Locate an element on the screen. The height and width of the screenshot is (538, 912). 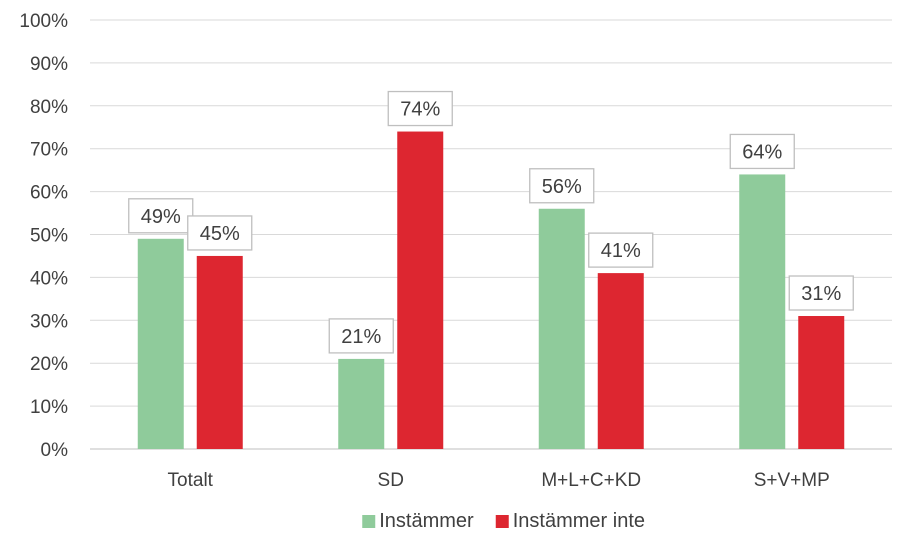
y-tick-label: 50% is located at coordinates (49, 236).